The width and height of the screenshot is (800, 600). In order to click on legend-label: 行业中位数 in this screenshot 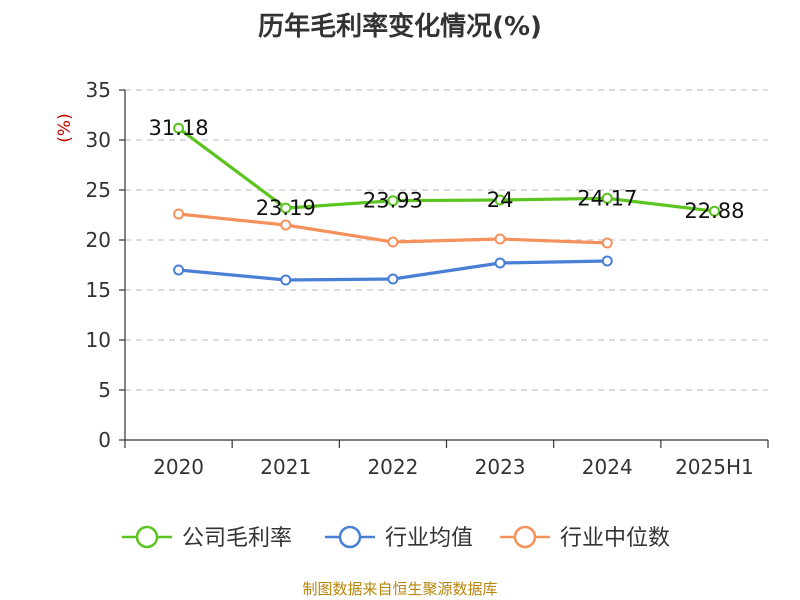, I will do `click(615, 538)`.